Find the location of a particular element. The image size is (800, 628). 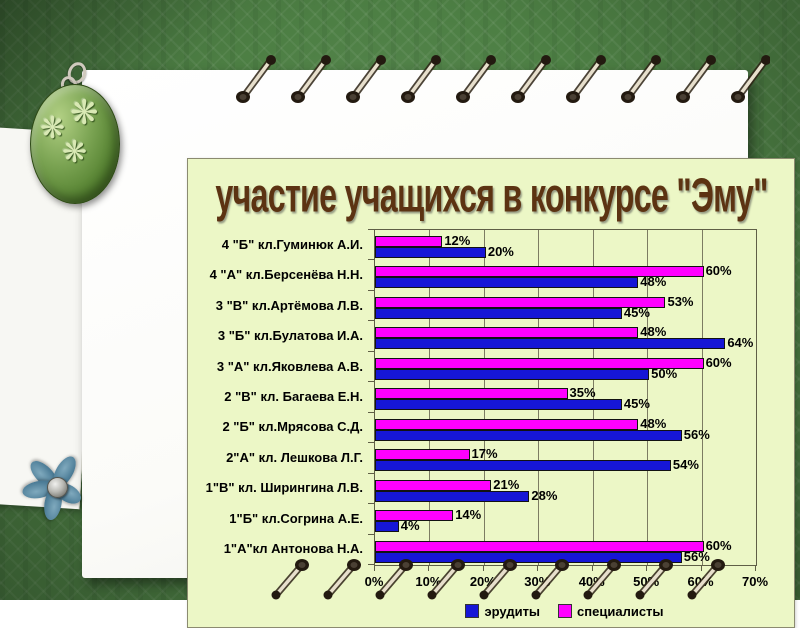

legend-item: специалисты is located at coordinates (611, 611).